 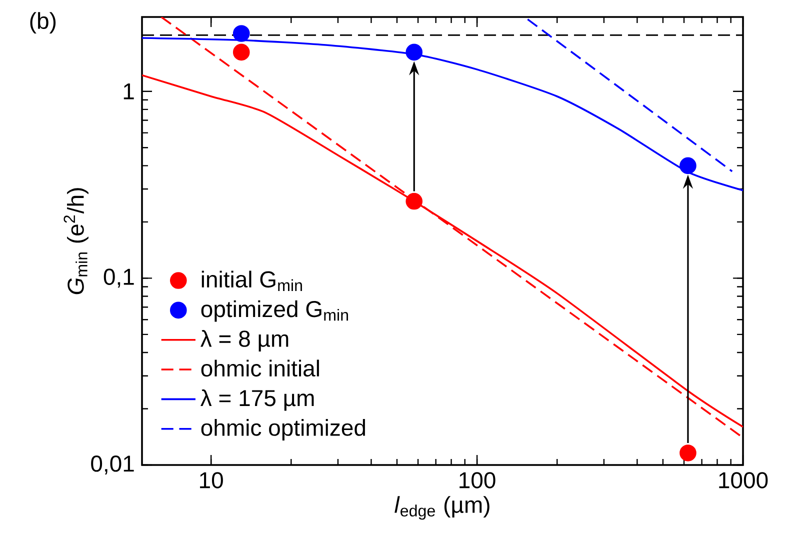 I want to click on legend-label: initial G$_{min}$, so click(x=252, y=280).